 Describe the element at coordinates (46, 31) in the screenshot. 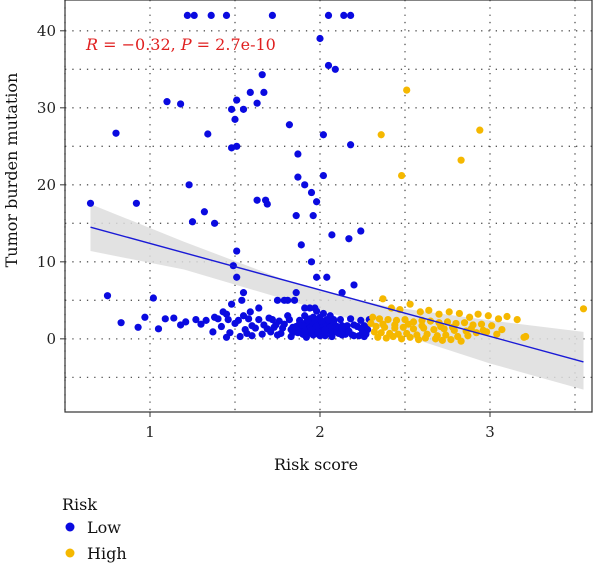

I see `y-tick-label: 40` at that location.